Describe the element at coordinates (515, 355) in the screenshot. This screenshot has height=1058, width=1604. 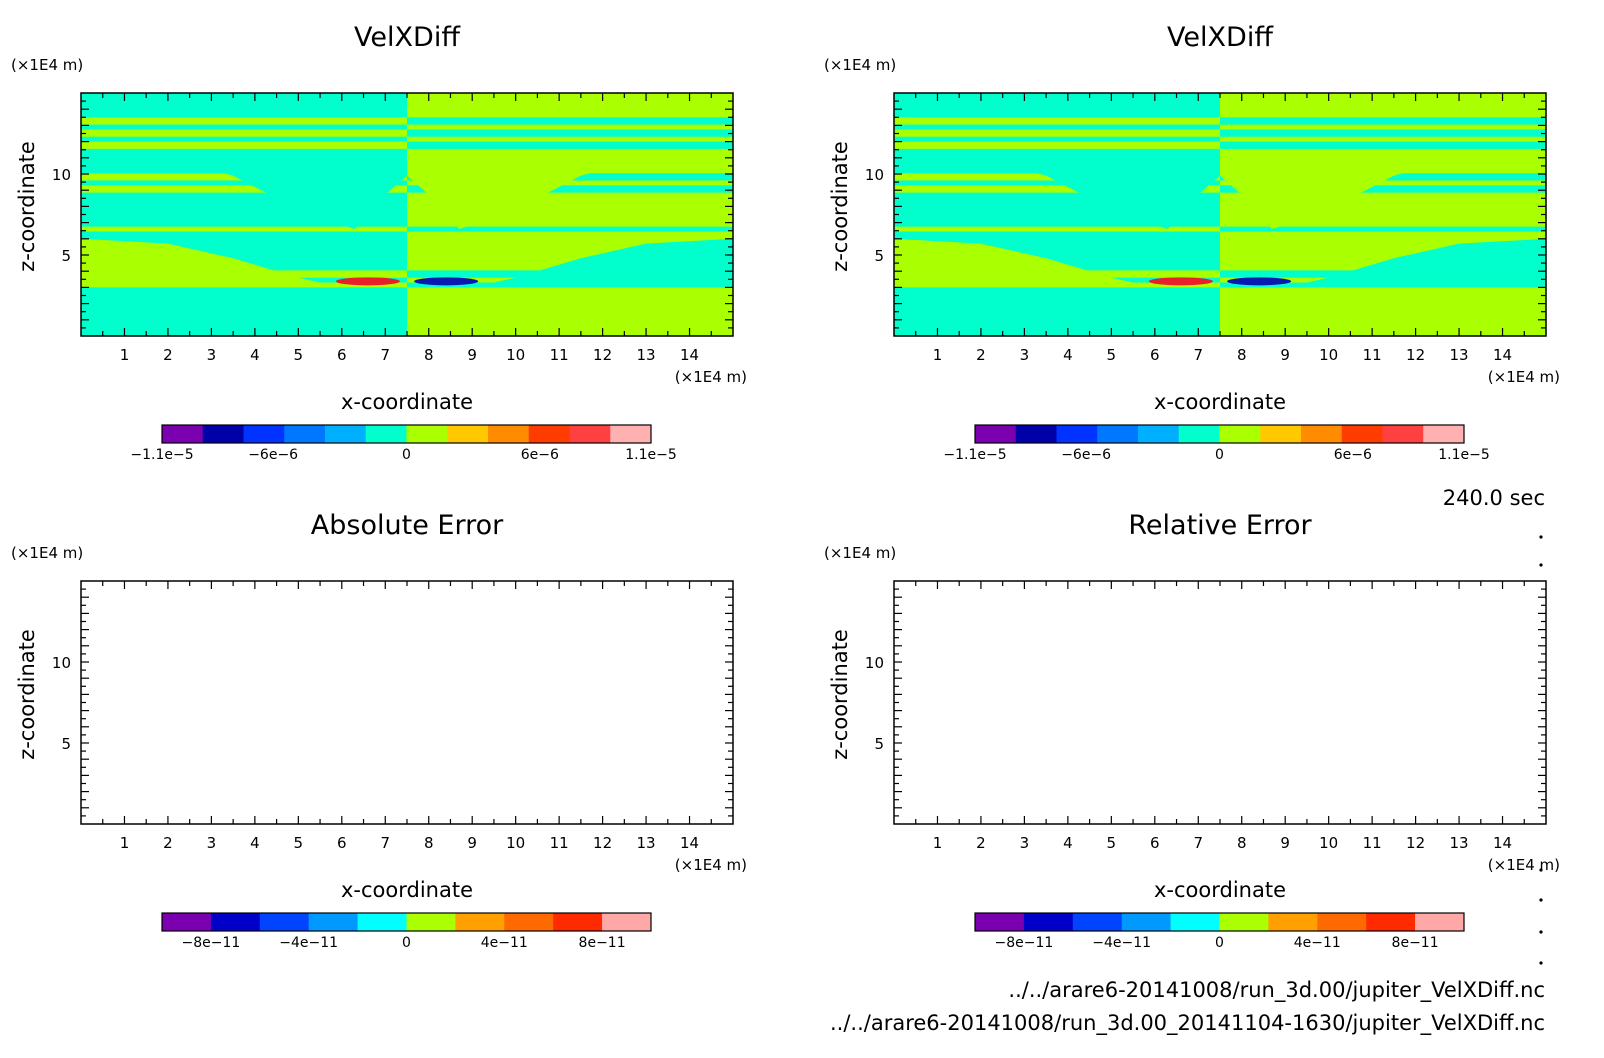
I see `x-tick-label: 10` at that location.